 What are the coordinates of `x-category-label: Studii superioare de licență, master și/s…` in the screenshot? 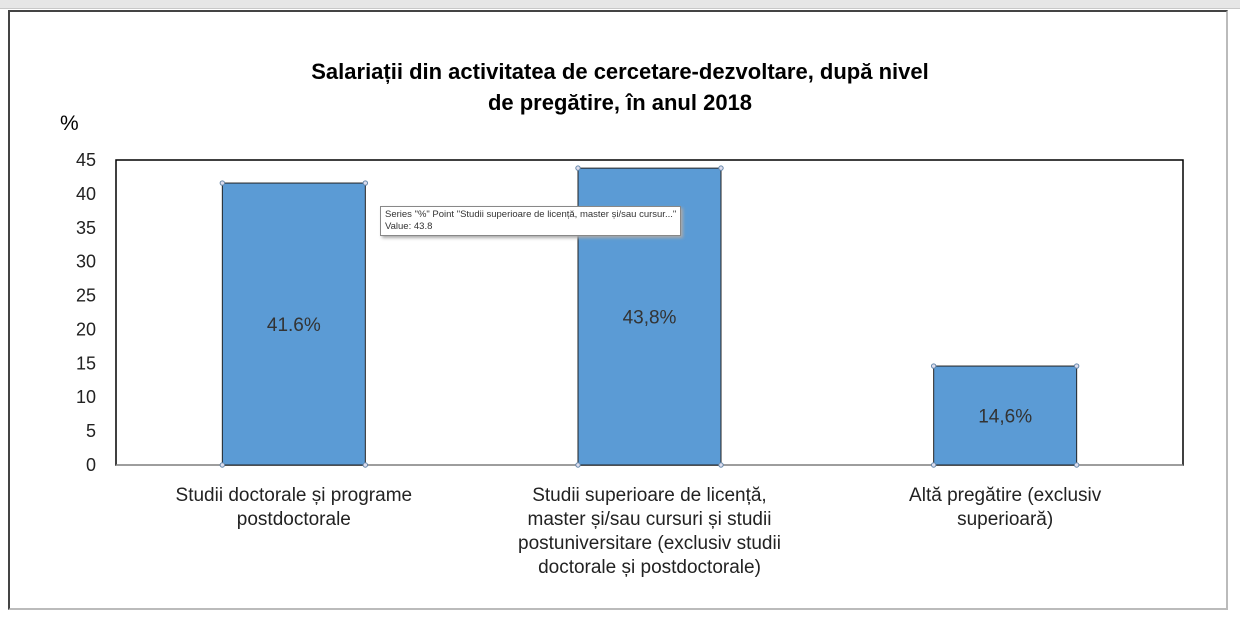 It's located at (650, 532).